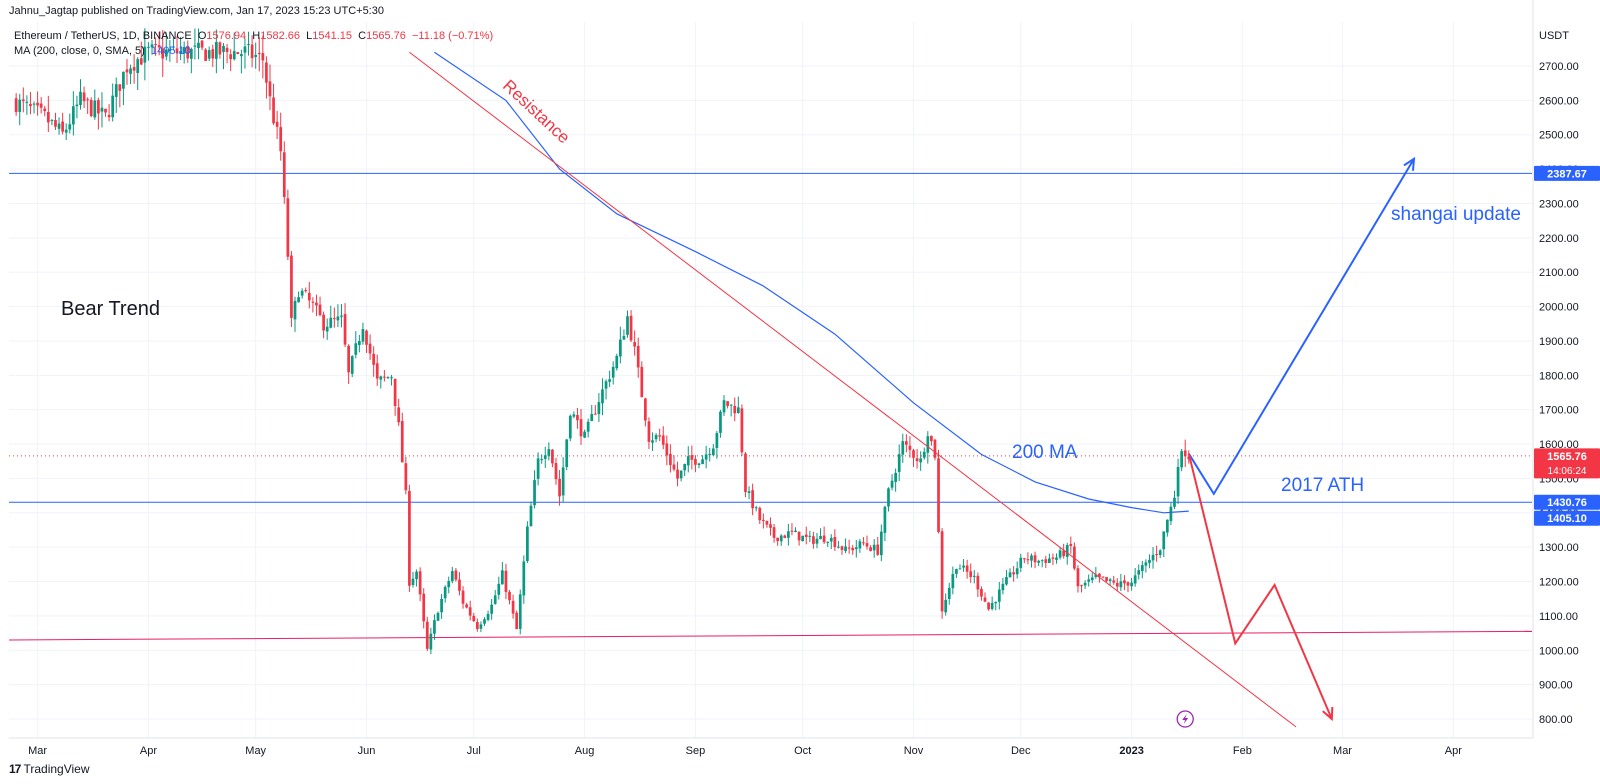 Image resolution: width=1600 pixels, height=784 pixels. Describe the element at coordinates (103, 36) in the screenshot. I see `symbol-title: Ethereum / TetherUS, 1D, BINANCE` at that location.